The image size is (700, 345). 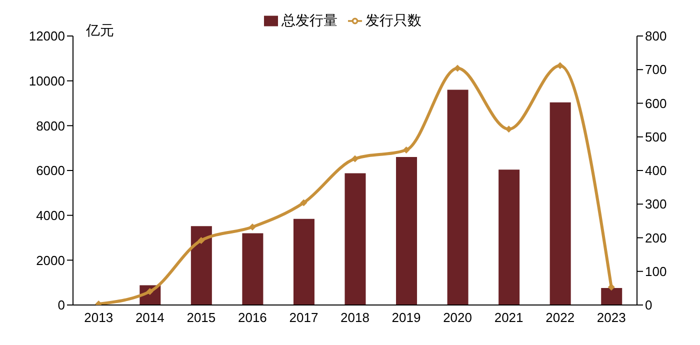 I want to click on y-tick-label: 8000, so click(x=50, y=126).